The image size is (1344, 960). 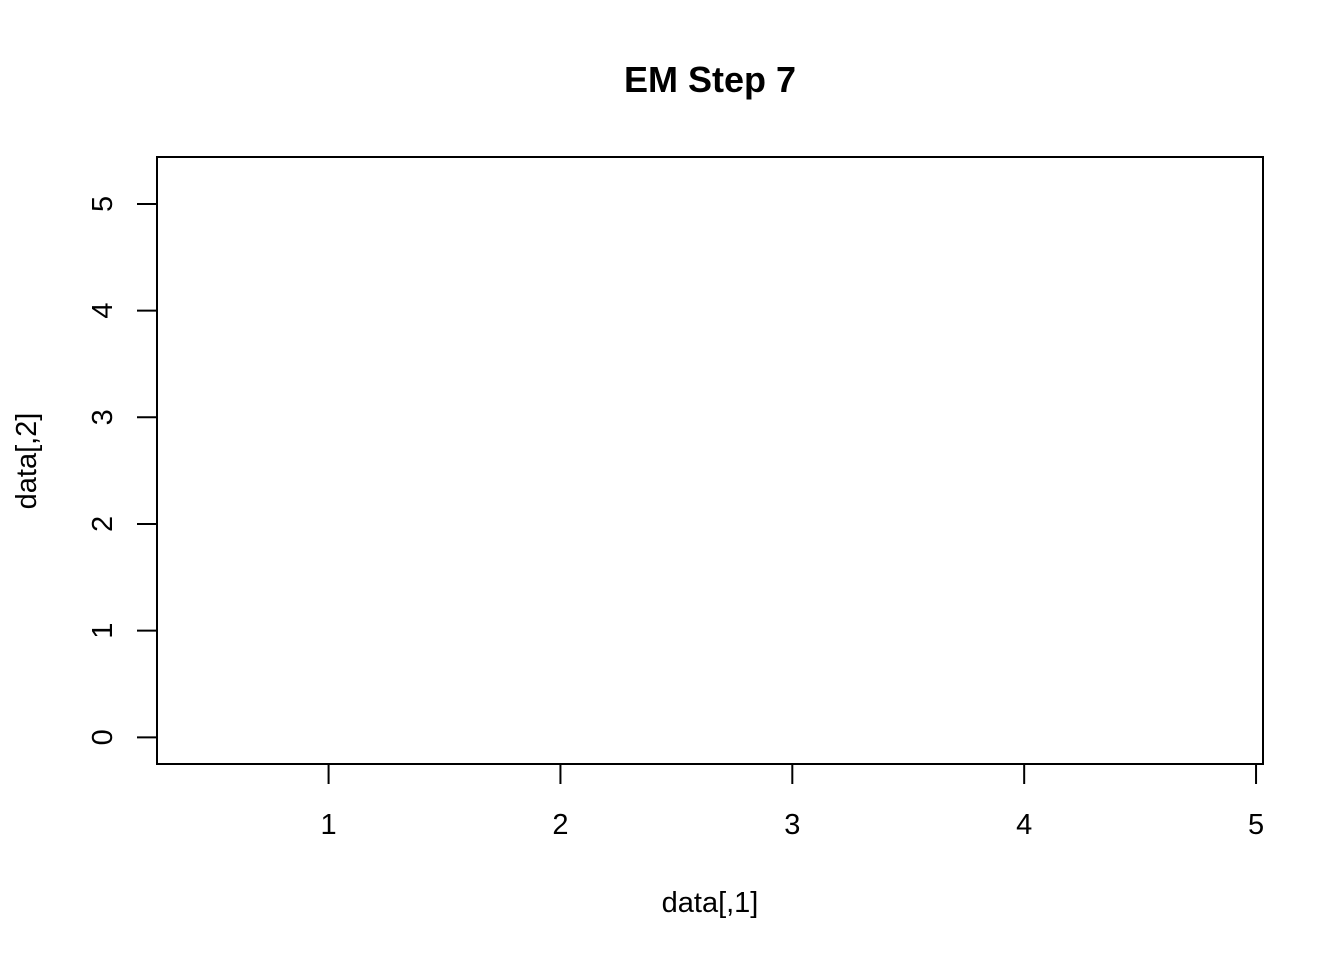 I want to click on y-axis: 0 1 2 3 4 5, so click(x=122, y=470).